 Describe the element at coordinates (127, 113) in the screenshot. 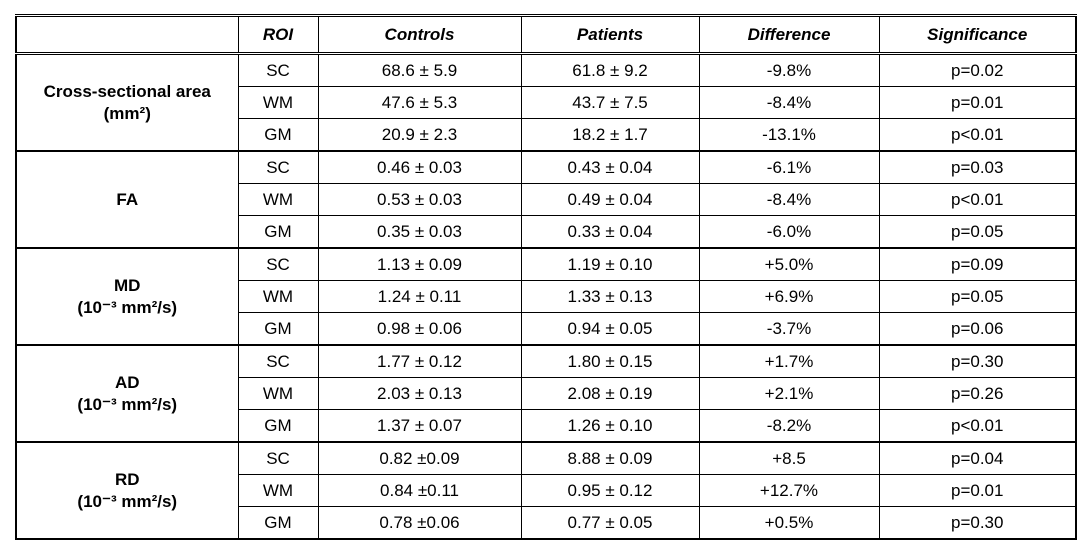

I see `group-unit: (mm²)` at that location.